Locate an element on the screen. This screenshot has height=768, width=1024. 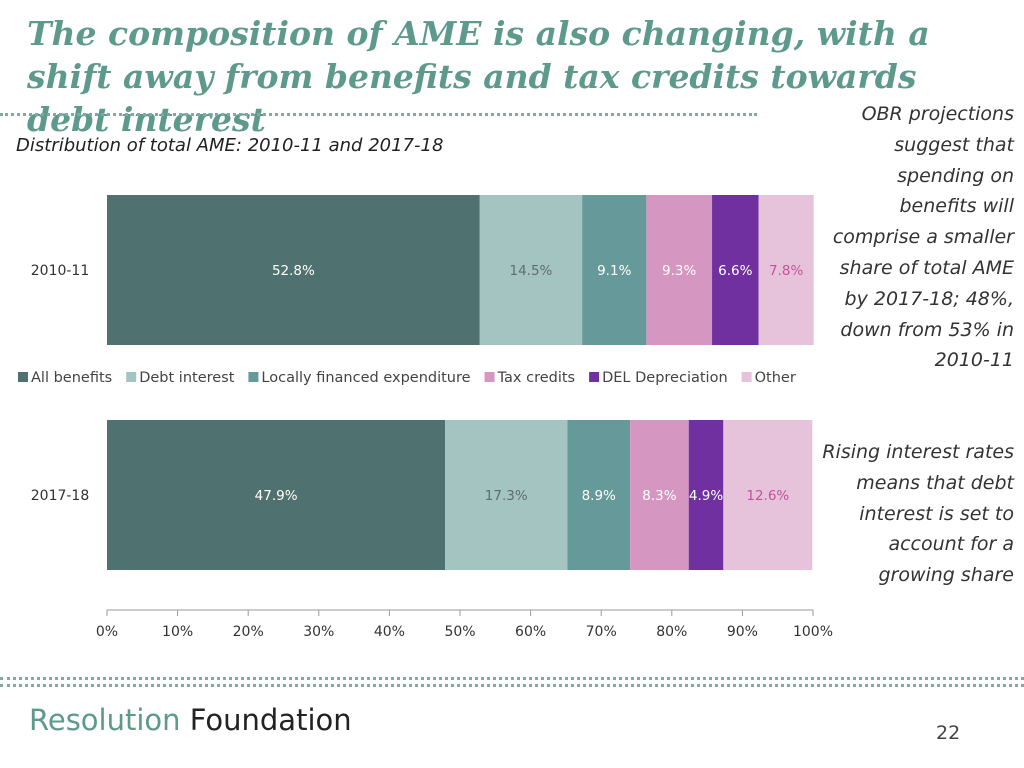
logo-word-resolution: Resolution is located at coordinates (105, 720).